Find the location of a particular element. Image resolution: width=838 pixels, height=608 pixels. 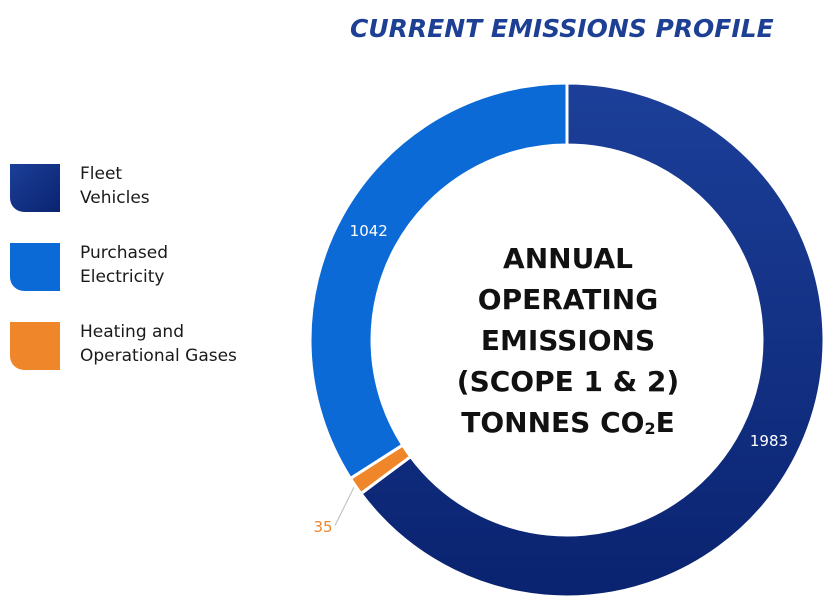

data-label-purchased-electricity: 1042 is located at coordinates (369, 231).